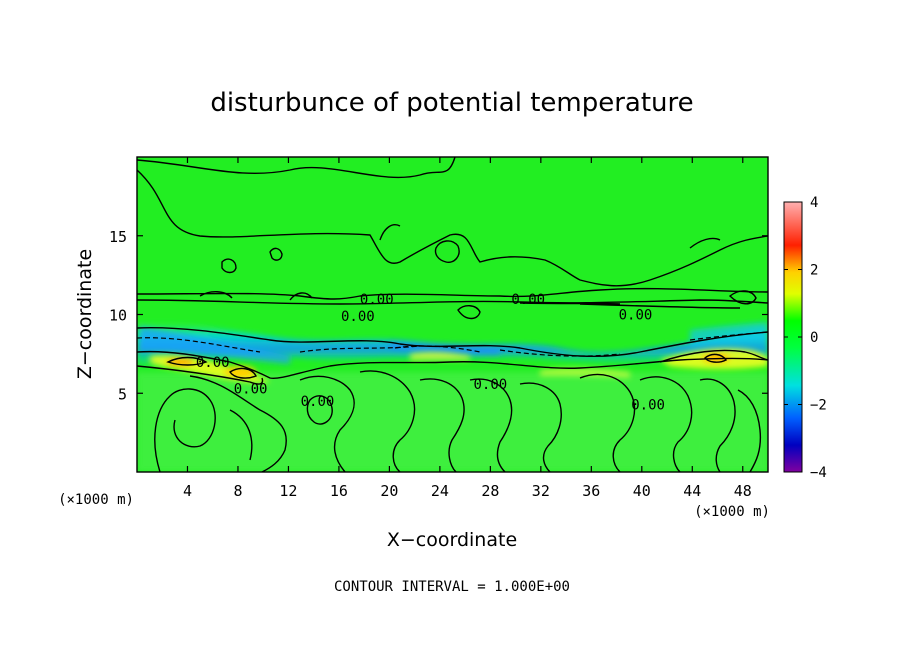 The height and width of the screenshot is (654, 904). Describe the element at coordinates (118, 237) in the screenshot. I see `y-tick-label: 15` at that location.